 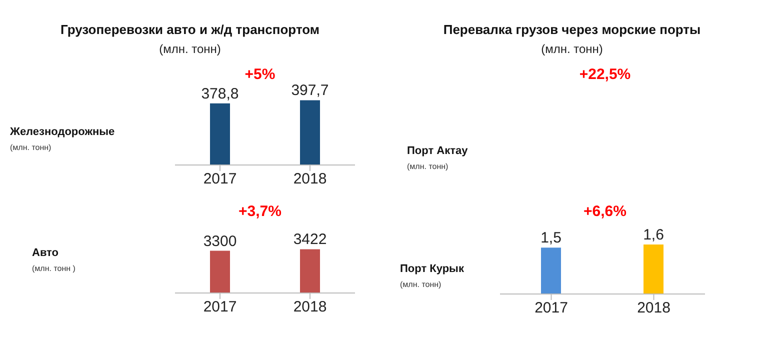 I want to click on text: Перевалка грузов через морские порты, so click(x=572, y=29).